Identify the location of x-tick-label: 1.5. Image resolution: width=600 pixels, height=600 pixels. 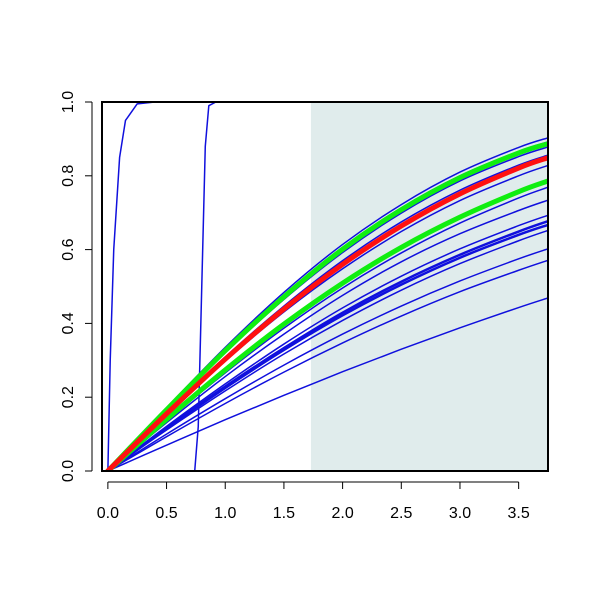
(284, 513).